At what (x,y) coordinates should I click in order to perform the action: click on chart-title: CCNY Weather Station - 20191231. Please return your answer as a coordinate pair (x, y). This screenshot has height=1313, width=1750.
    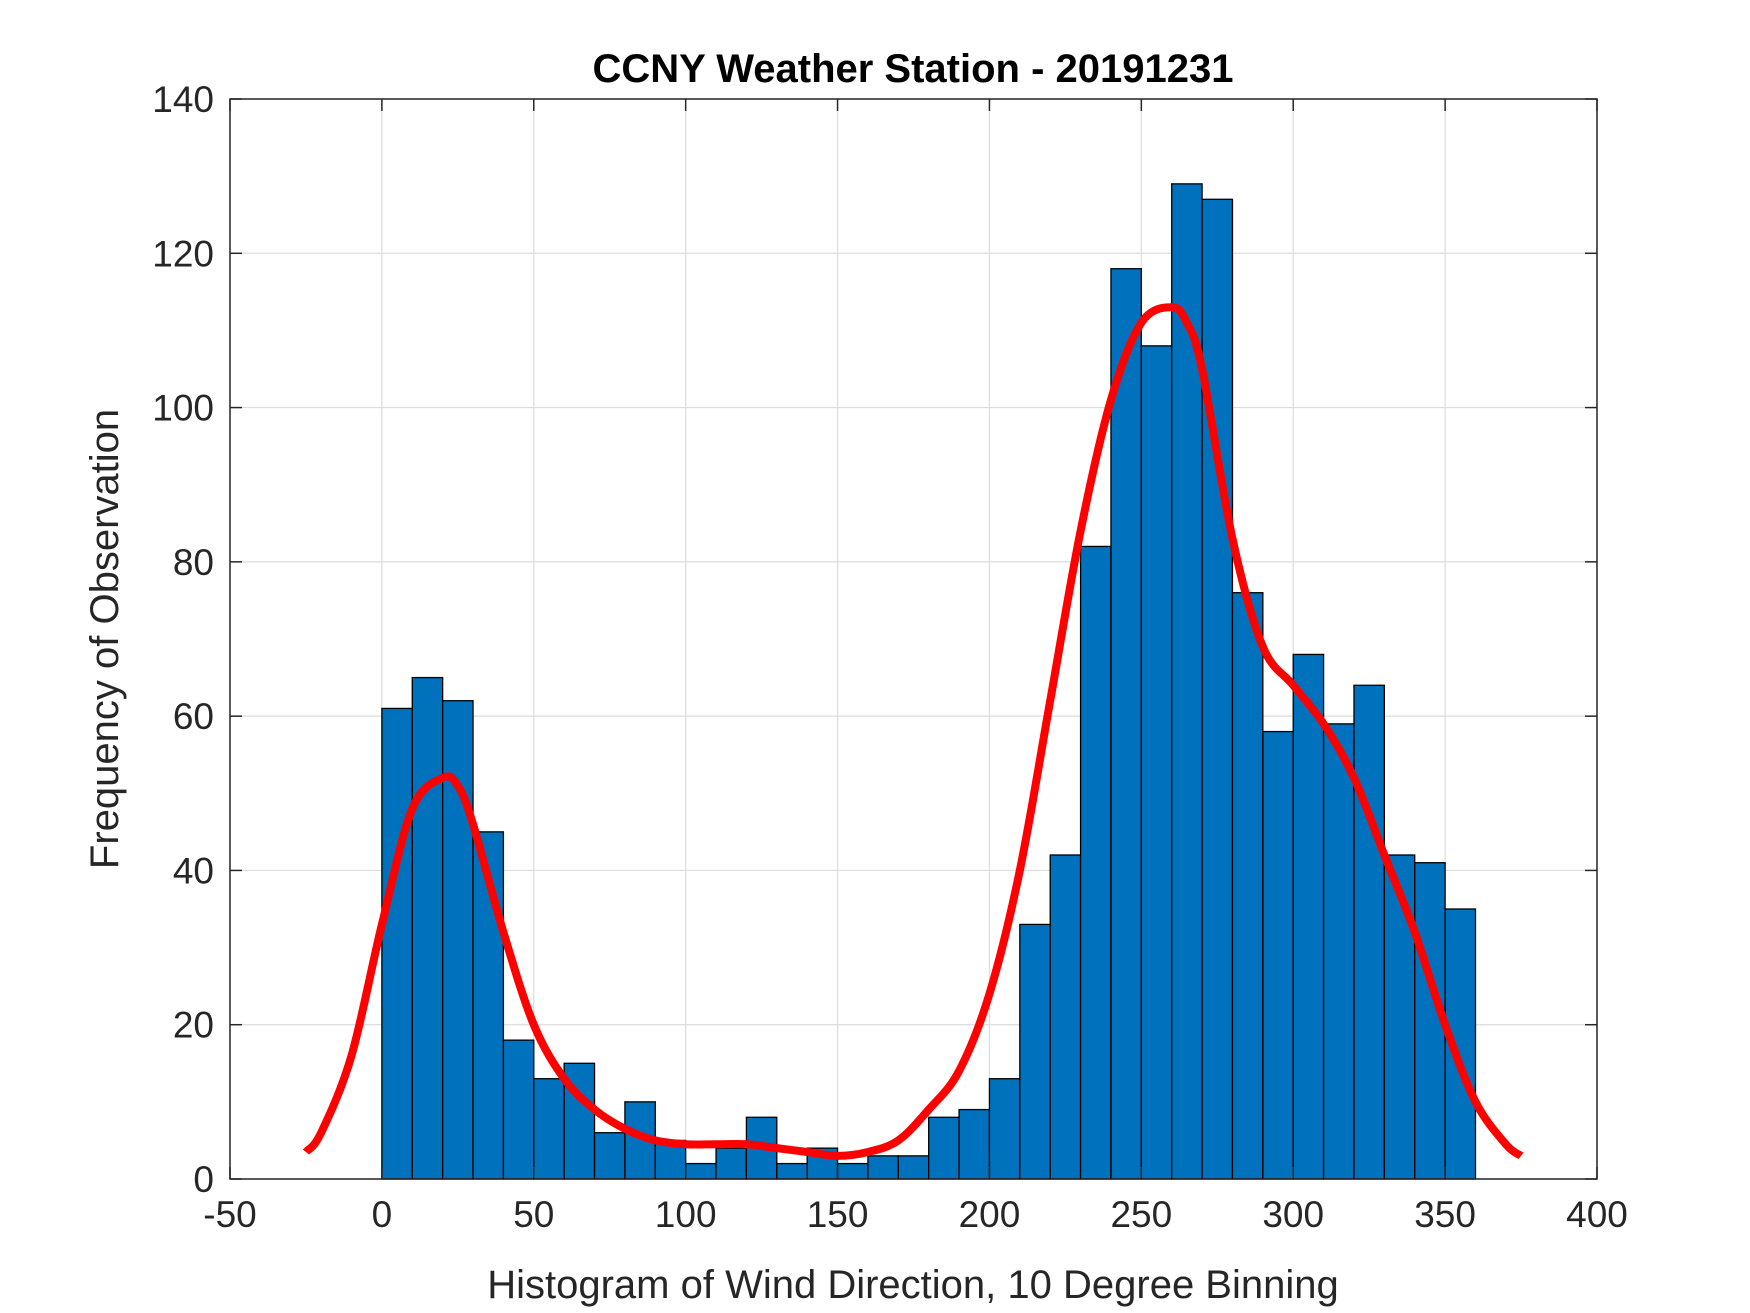
    Looking at the image, I should click on (913, 69).